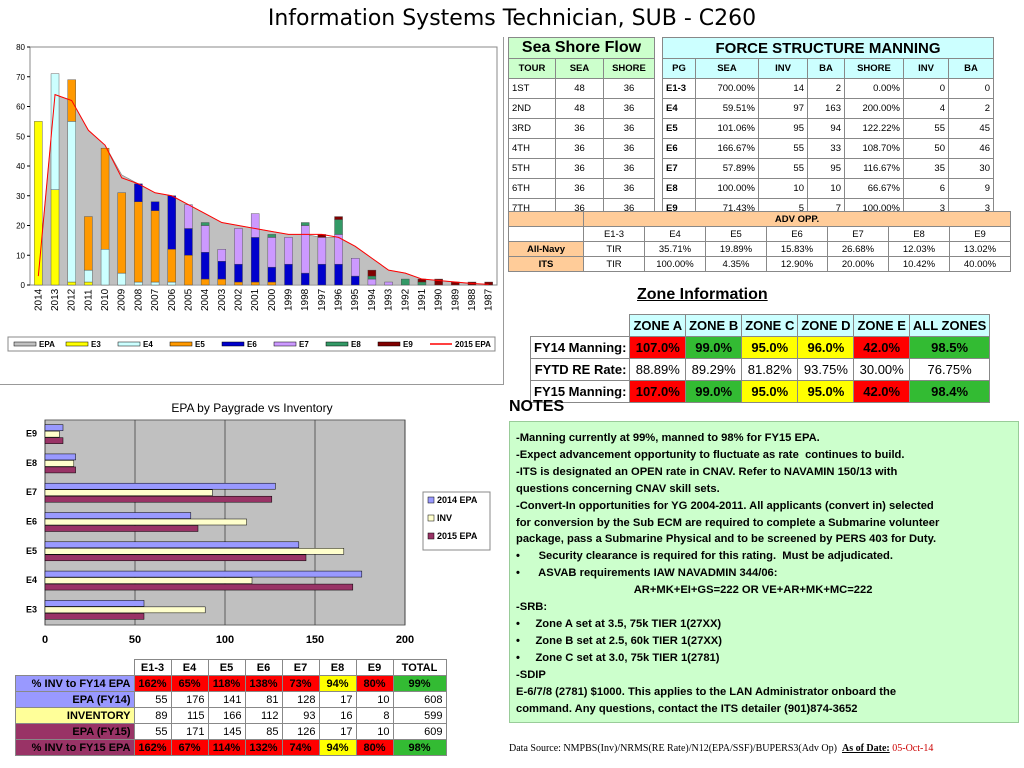 This screenshot has width=1024, height=768. Describe the element at coordinates (949, 369) in the screenshot. I see `zone-cell: 76.75%` at that location.